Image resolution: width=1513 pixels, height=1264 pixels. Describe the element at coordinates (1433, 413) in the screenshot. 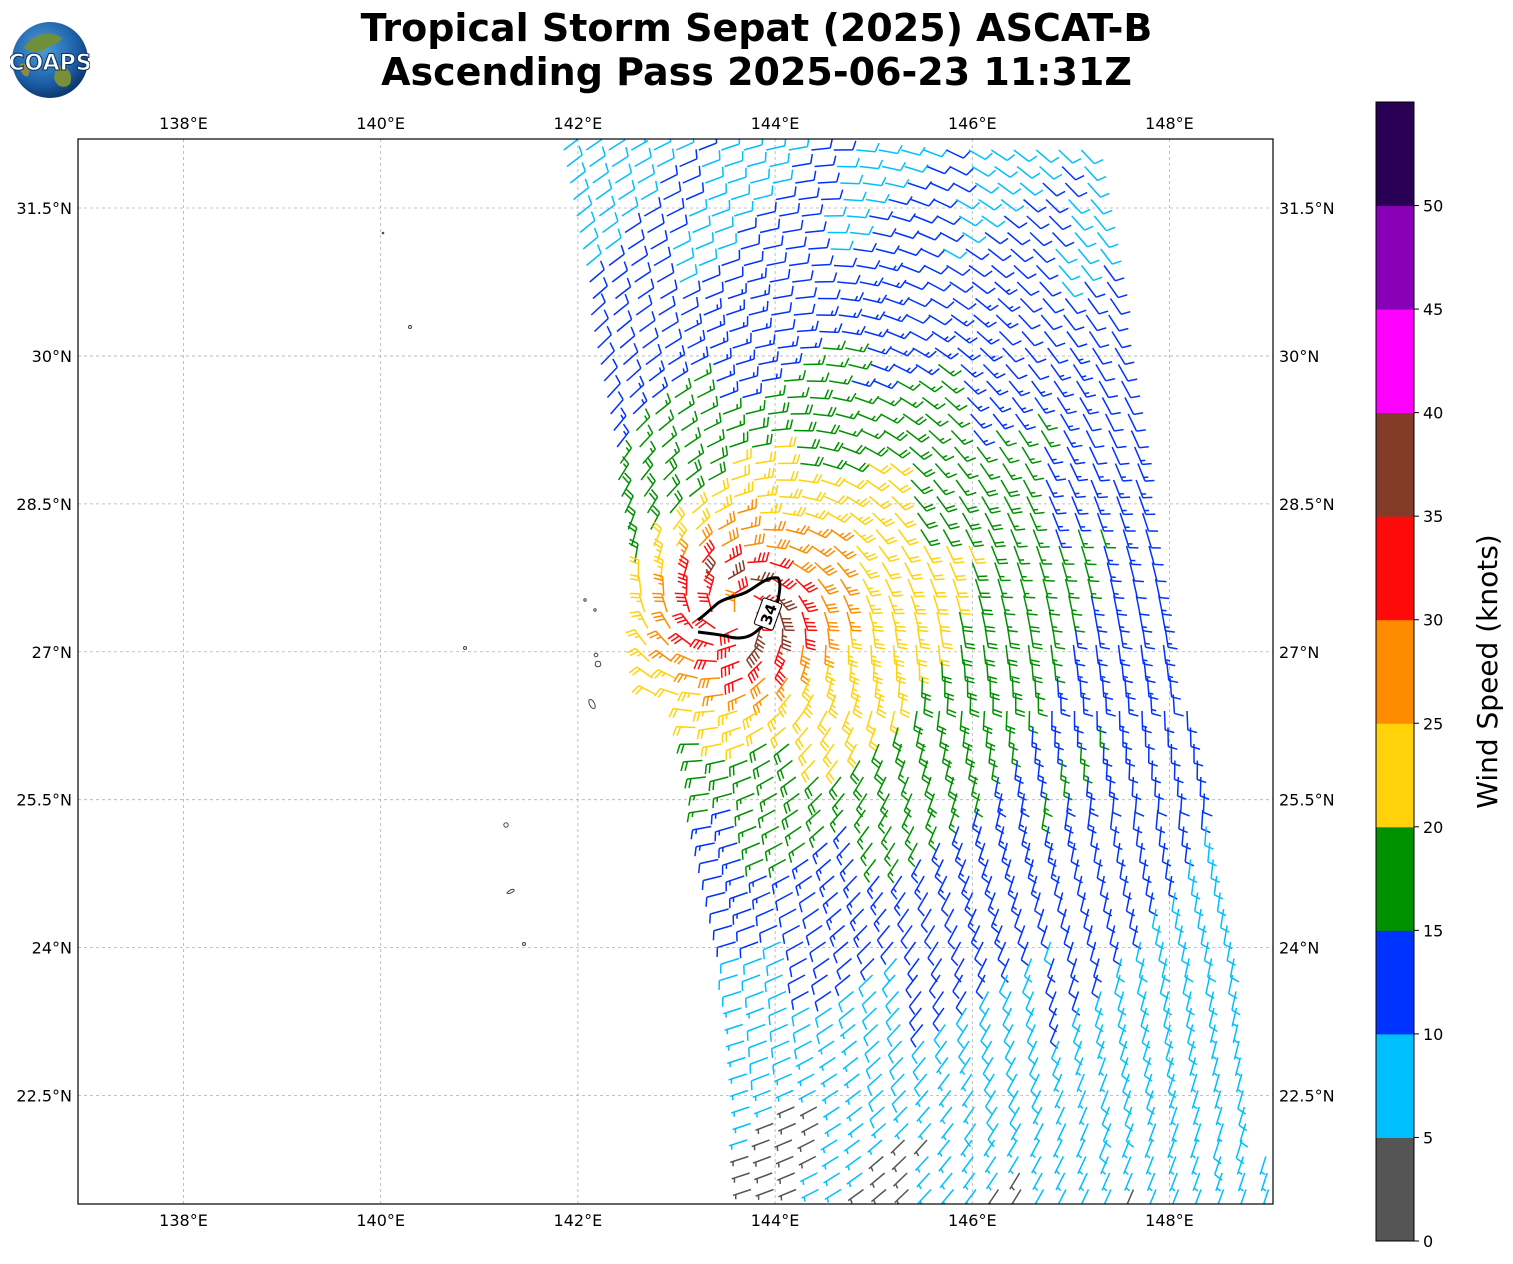

I see `colorbar-tick-label: 40` at that location.